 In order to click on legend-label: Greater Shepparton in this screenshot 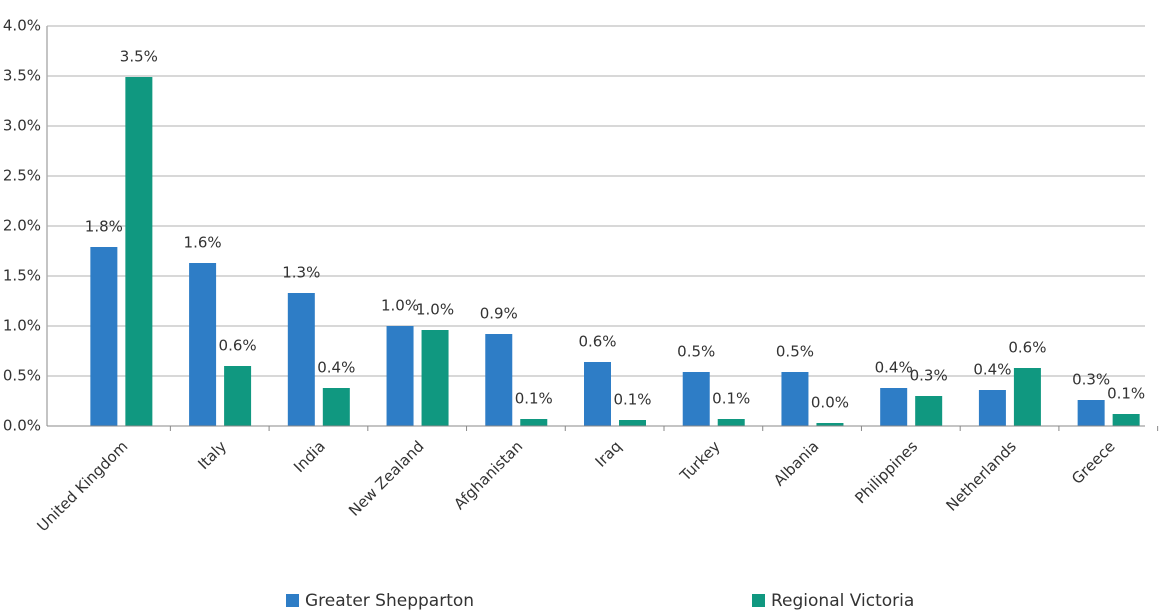, I will do `click(389, 601)`.